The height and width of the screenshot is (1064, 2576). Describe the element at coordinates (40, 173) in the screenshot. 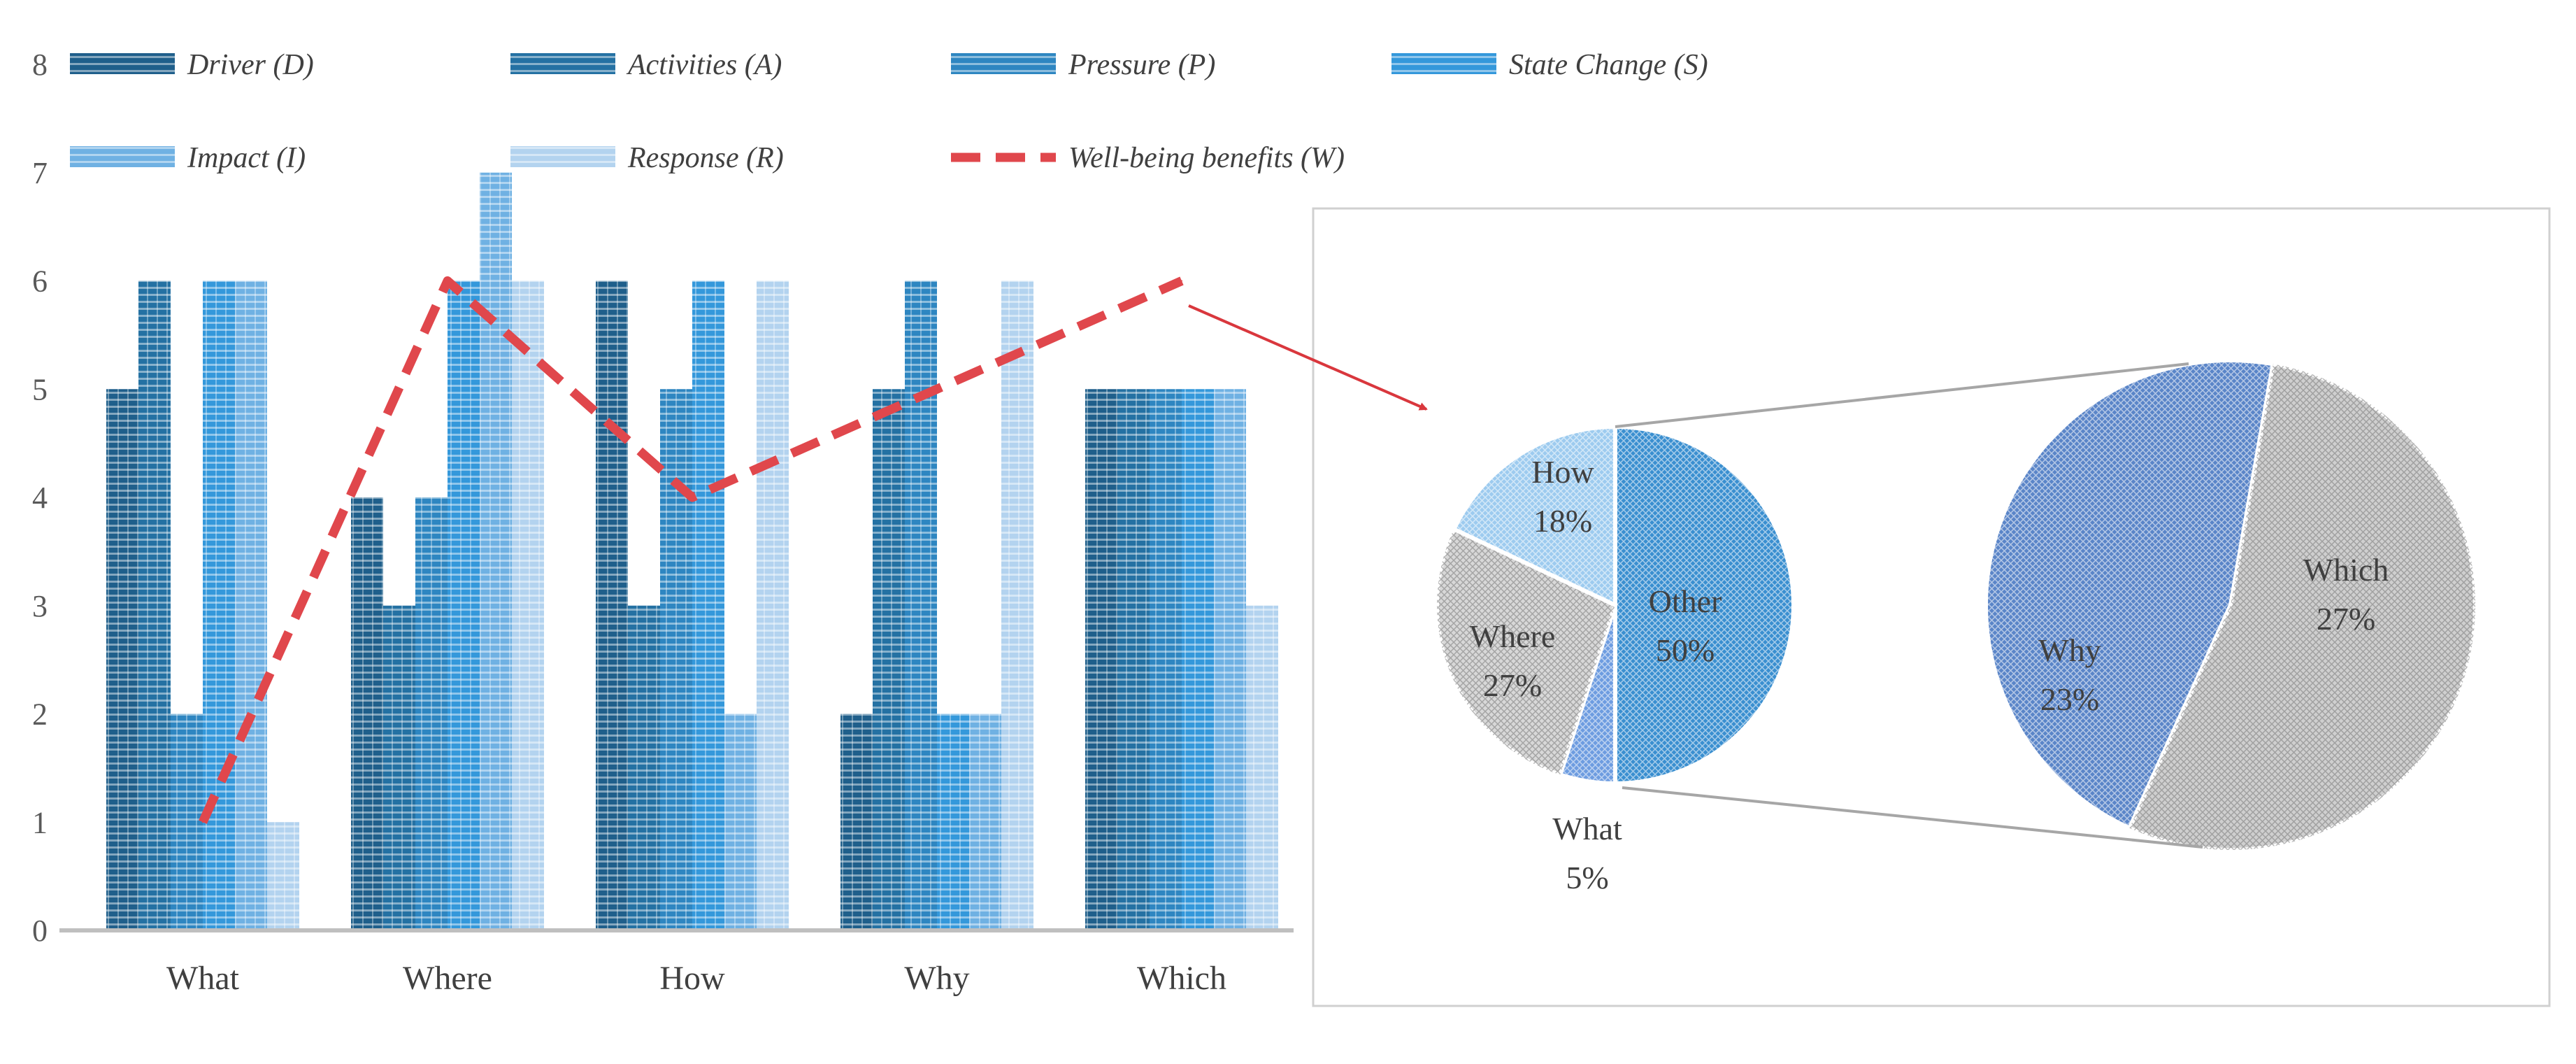

I see `y-tick-label: 7` at that location.